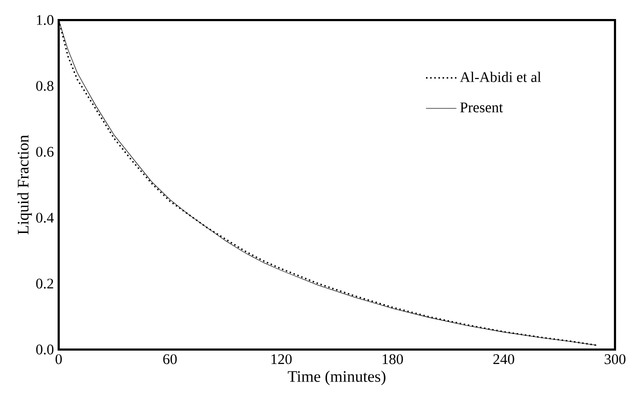 This screenshot has width=635, height=408. Describe the element at coordinates (481, 107) in the screenshot. I see `legend-label: Present` at that location.